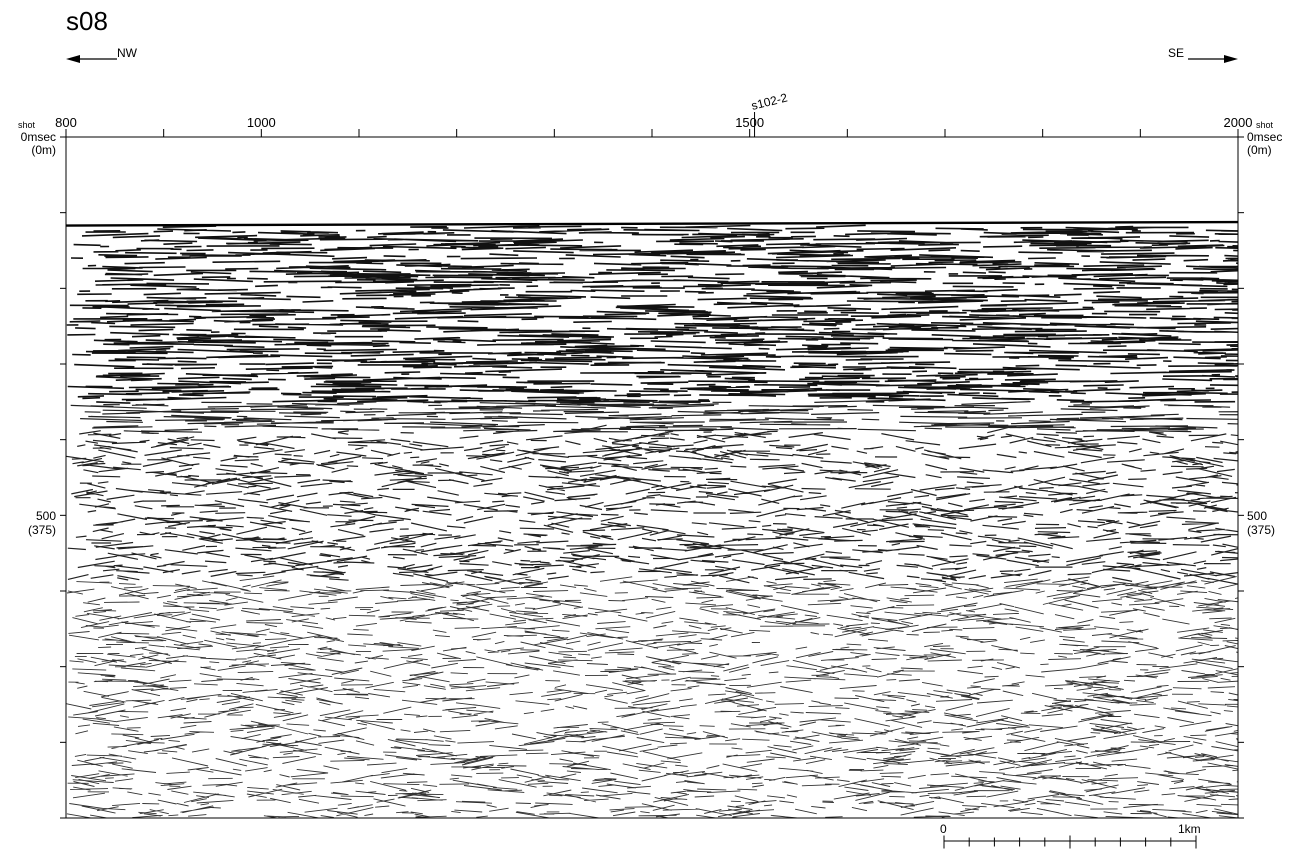  Describe the element at coordinates (73, 59) in the screenshot. I see `arrow-left-head` at that location.